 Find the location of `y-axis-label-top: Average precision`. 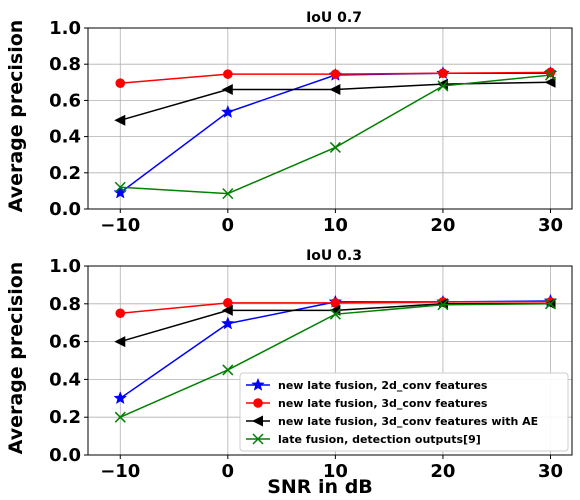

y-axis-label-top: Average precision is located at coordinates (16, 116).